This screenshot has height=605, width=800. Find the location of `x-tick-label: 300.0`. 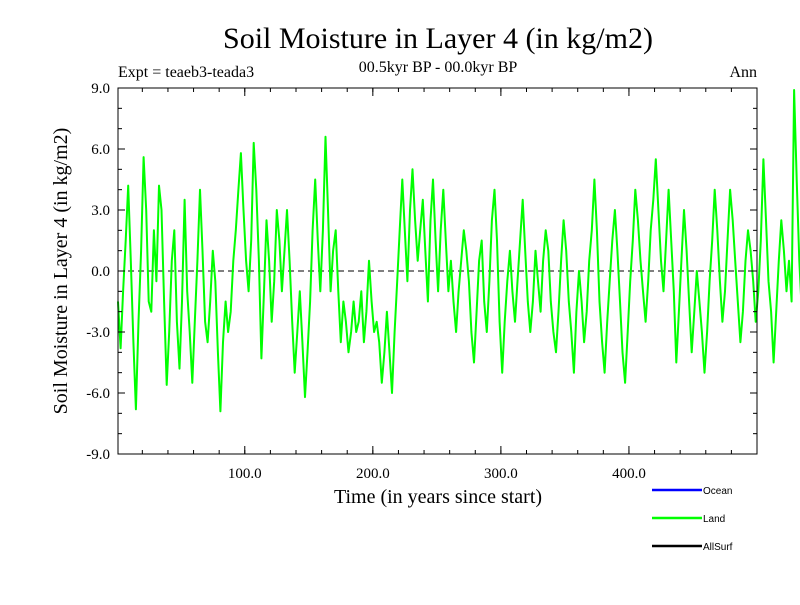

x-tick-label: 300.0 is located at coordinates (501, 474).